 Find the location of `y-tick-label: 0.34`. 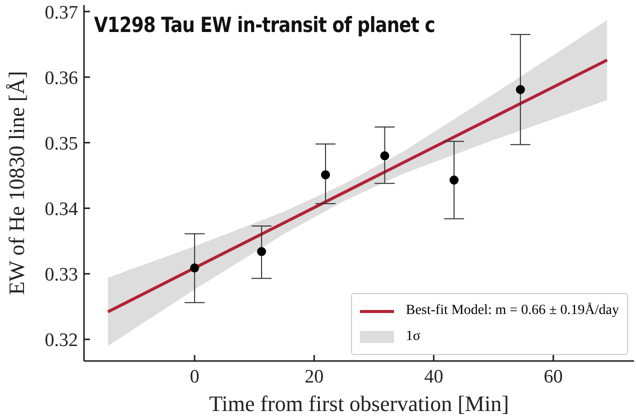

y-tick-label: 0.34 is located at coordinates (61, 209).